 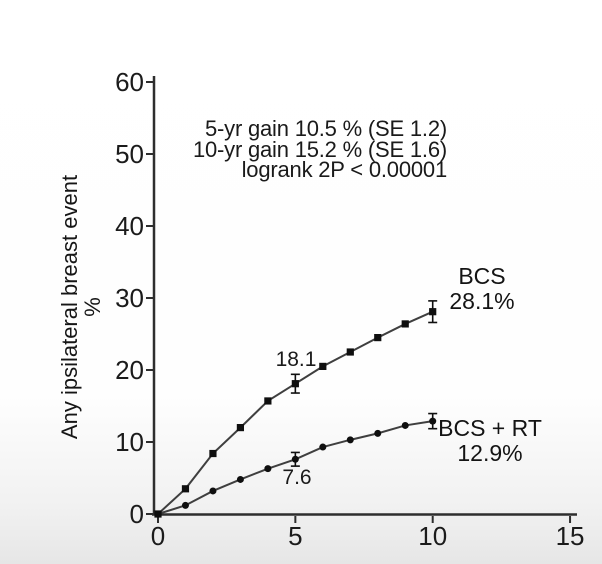 What do you see at coordinates (69, 307) in the screenshot?
I see `y-axis-label-text: Any ipsilateral breast event` at bounding box center [69, 307].